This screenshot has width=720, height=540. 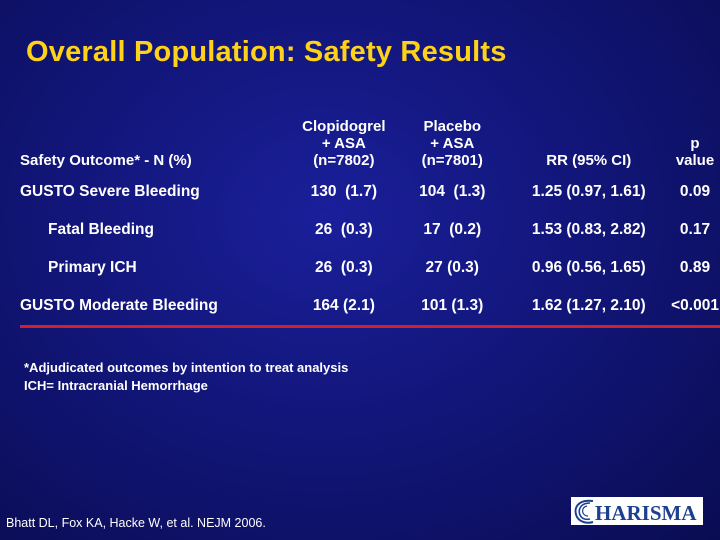 I want to click on rr-value: 0.96 (0.56, 1.65), so click(x=588, y=267).